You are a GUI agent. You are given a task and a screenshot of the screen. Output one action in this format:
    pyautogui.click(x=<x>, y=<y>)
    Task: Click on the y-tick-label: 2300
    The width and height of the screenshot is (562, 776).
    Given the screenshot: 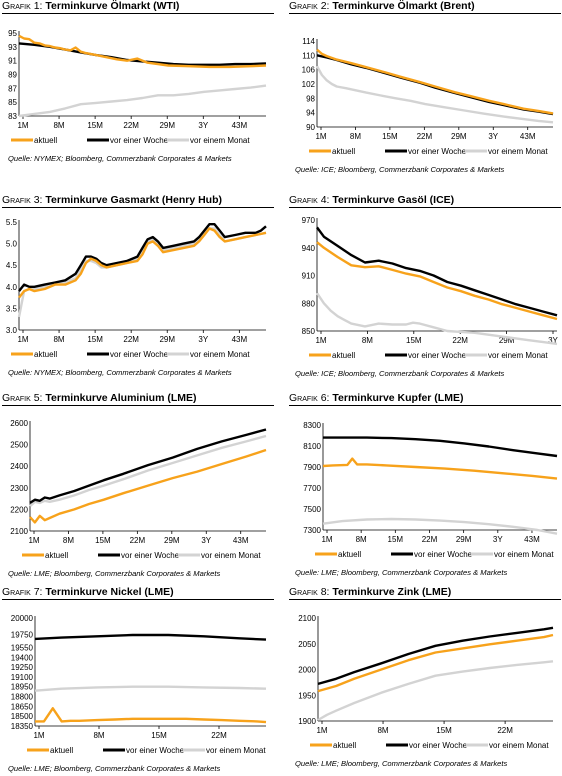 What is the action you would take?
    pyautogui.click(x=19, y=488)
    